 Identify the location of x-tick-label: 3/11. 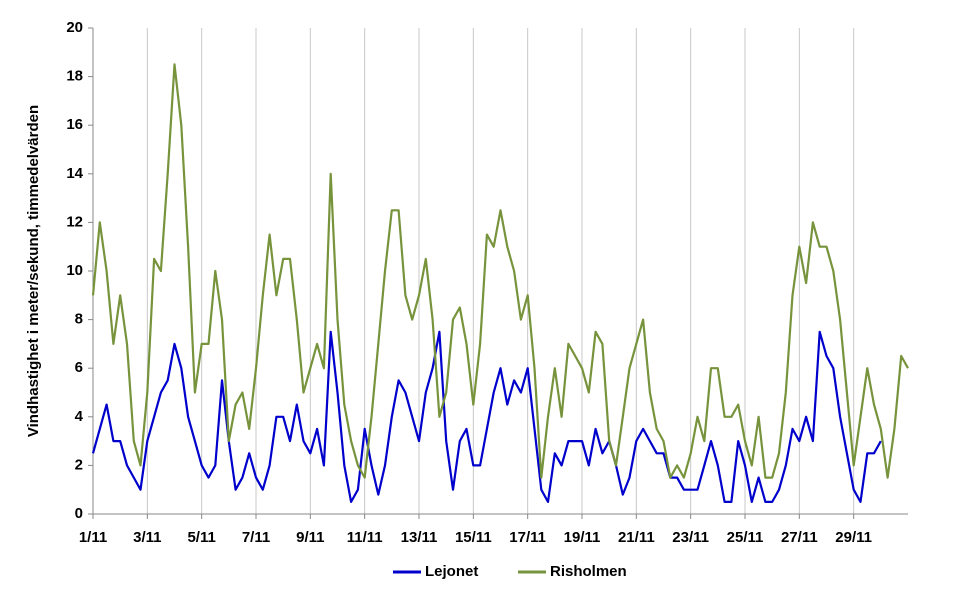
(147, 537).